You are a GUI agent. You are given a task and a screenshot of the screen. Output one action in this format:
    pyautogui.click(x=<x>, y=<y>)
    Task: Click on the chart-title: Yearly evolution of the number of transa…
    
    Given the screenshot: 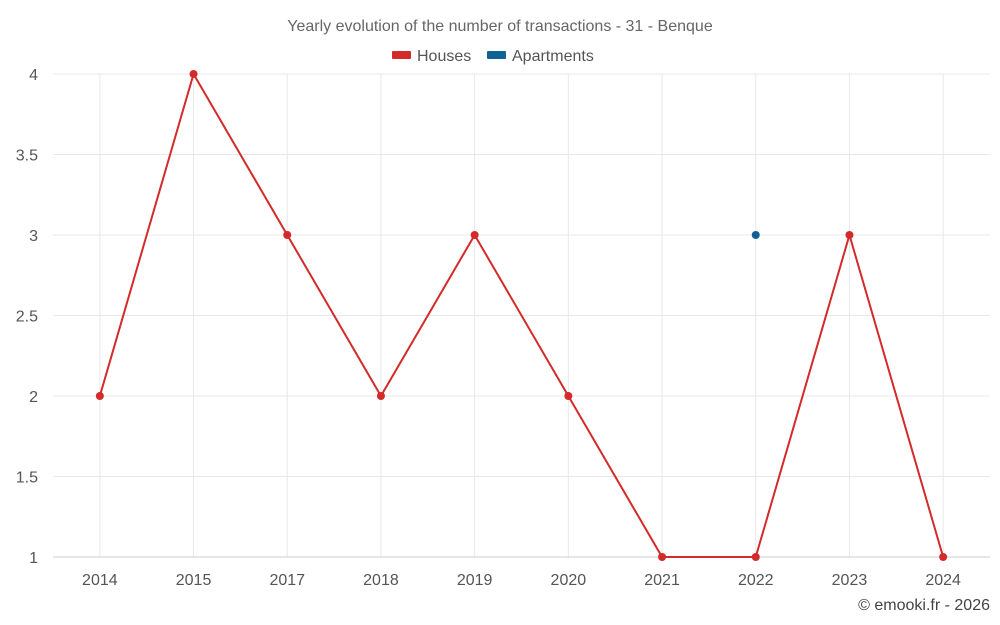 What is the action you would take?
    pyautogui.click(x=500, y=26)
    